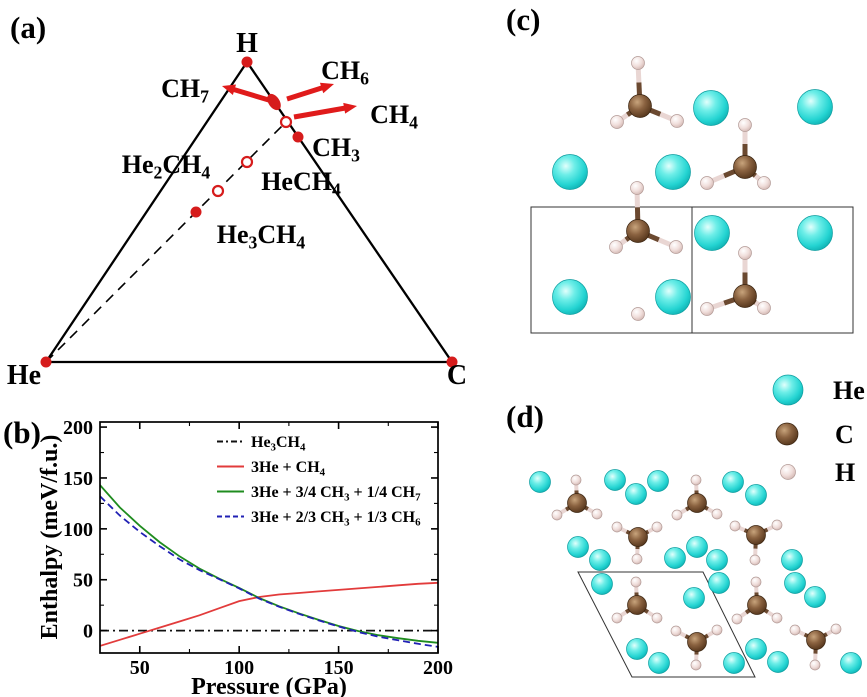  I want to click on y-axis-label: Enthalpy (meV/f.u.), so click(50, 537).